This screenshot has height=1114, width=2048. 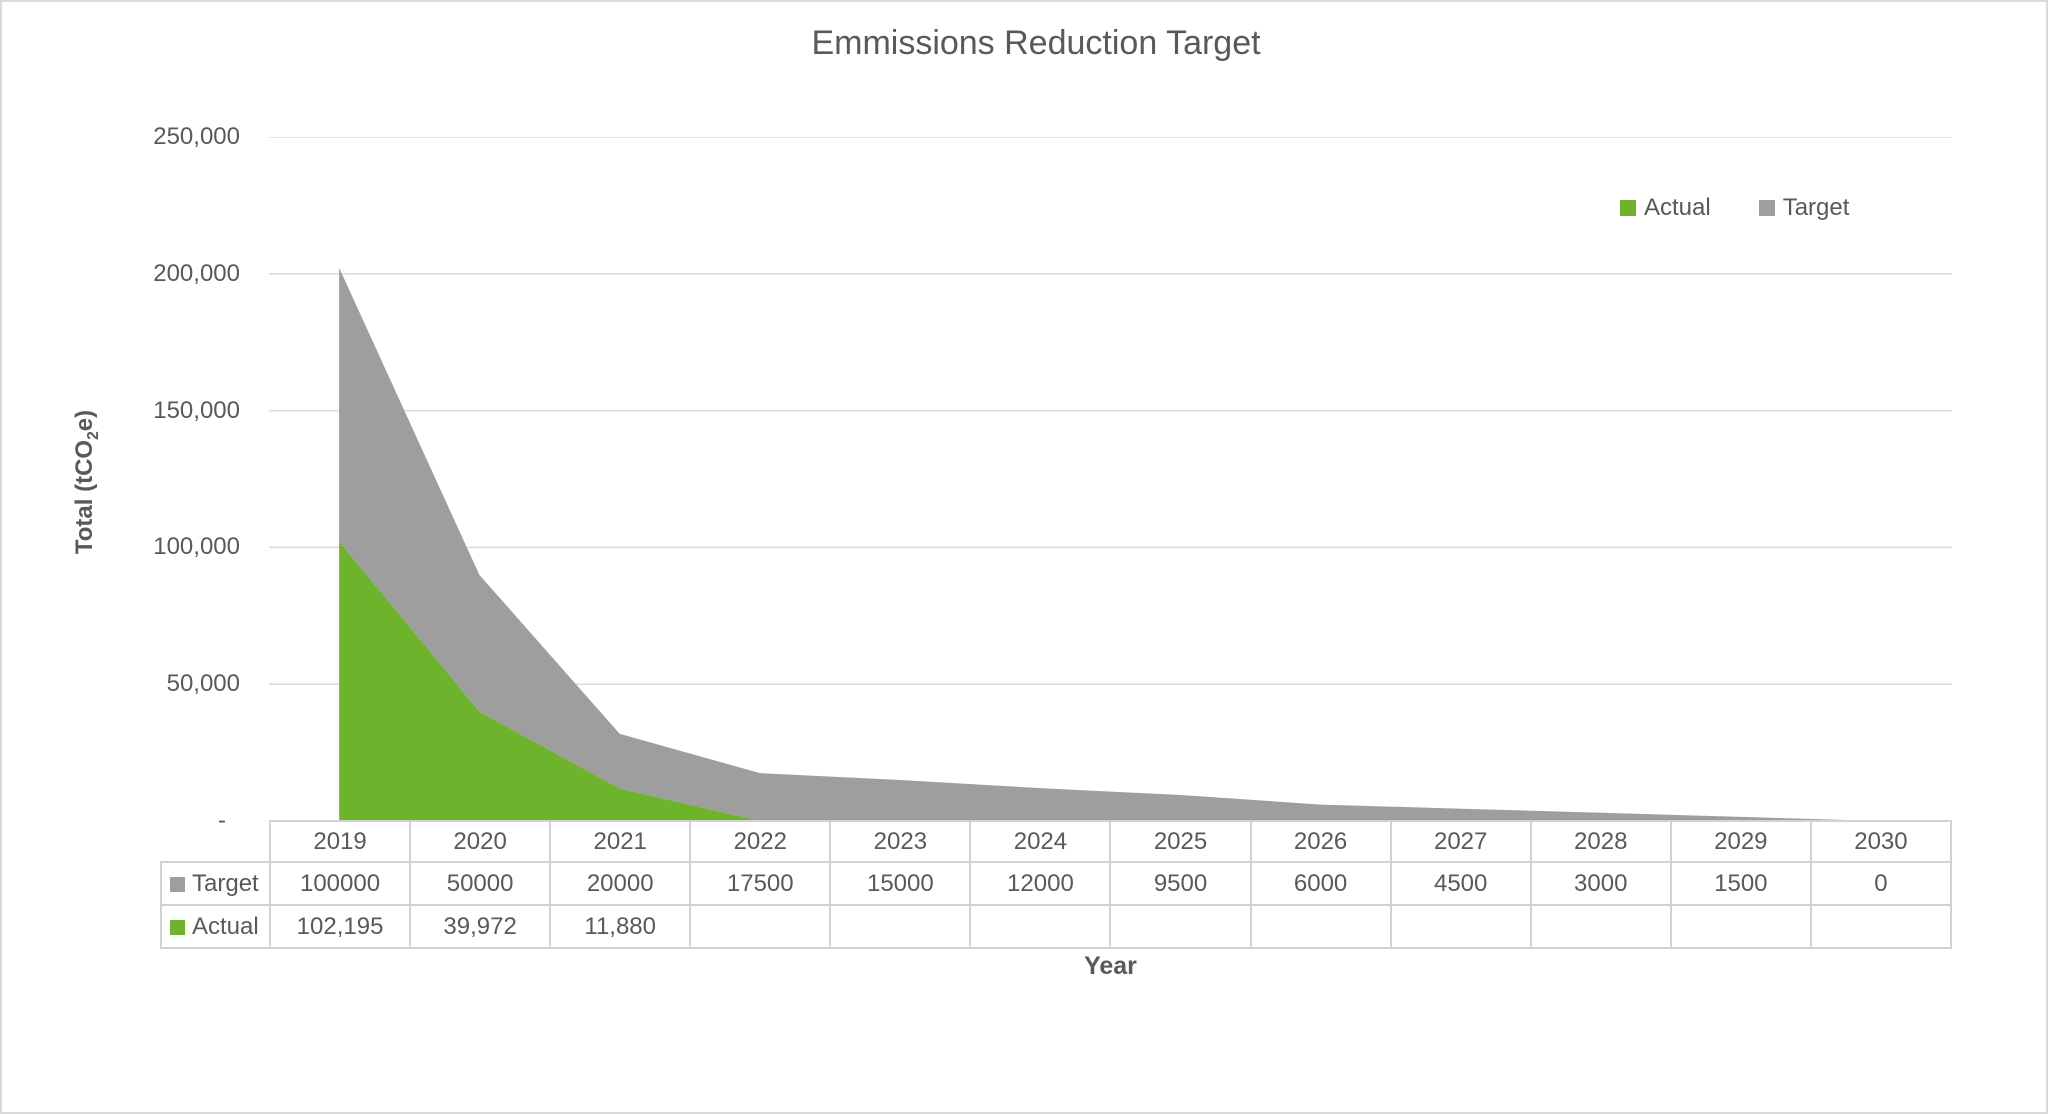 I want to click on year-cell: 2023, so click(x=900, y=841).